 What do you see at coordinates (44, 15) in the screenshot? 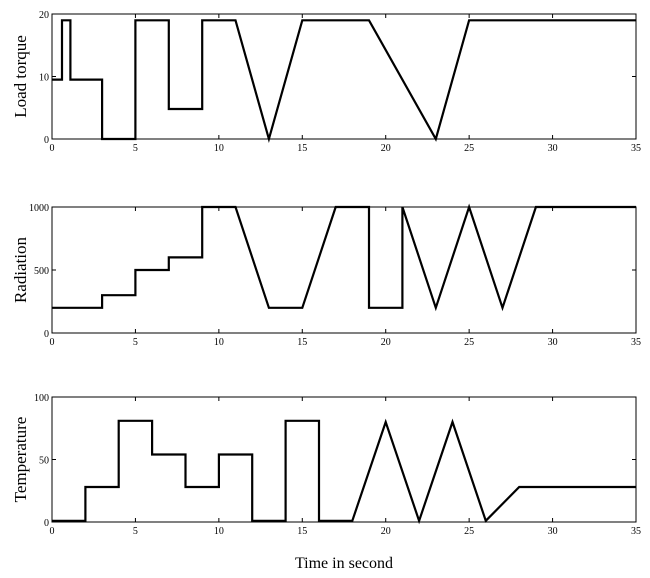
I see `y-tick-label: 20` at bounding box center [44, 15].